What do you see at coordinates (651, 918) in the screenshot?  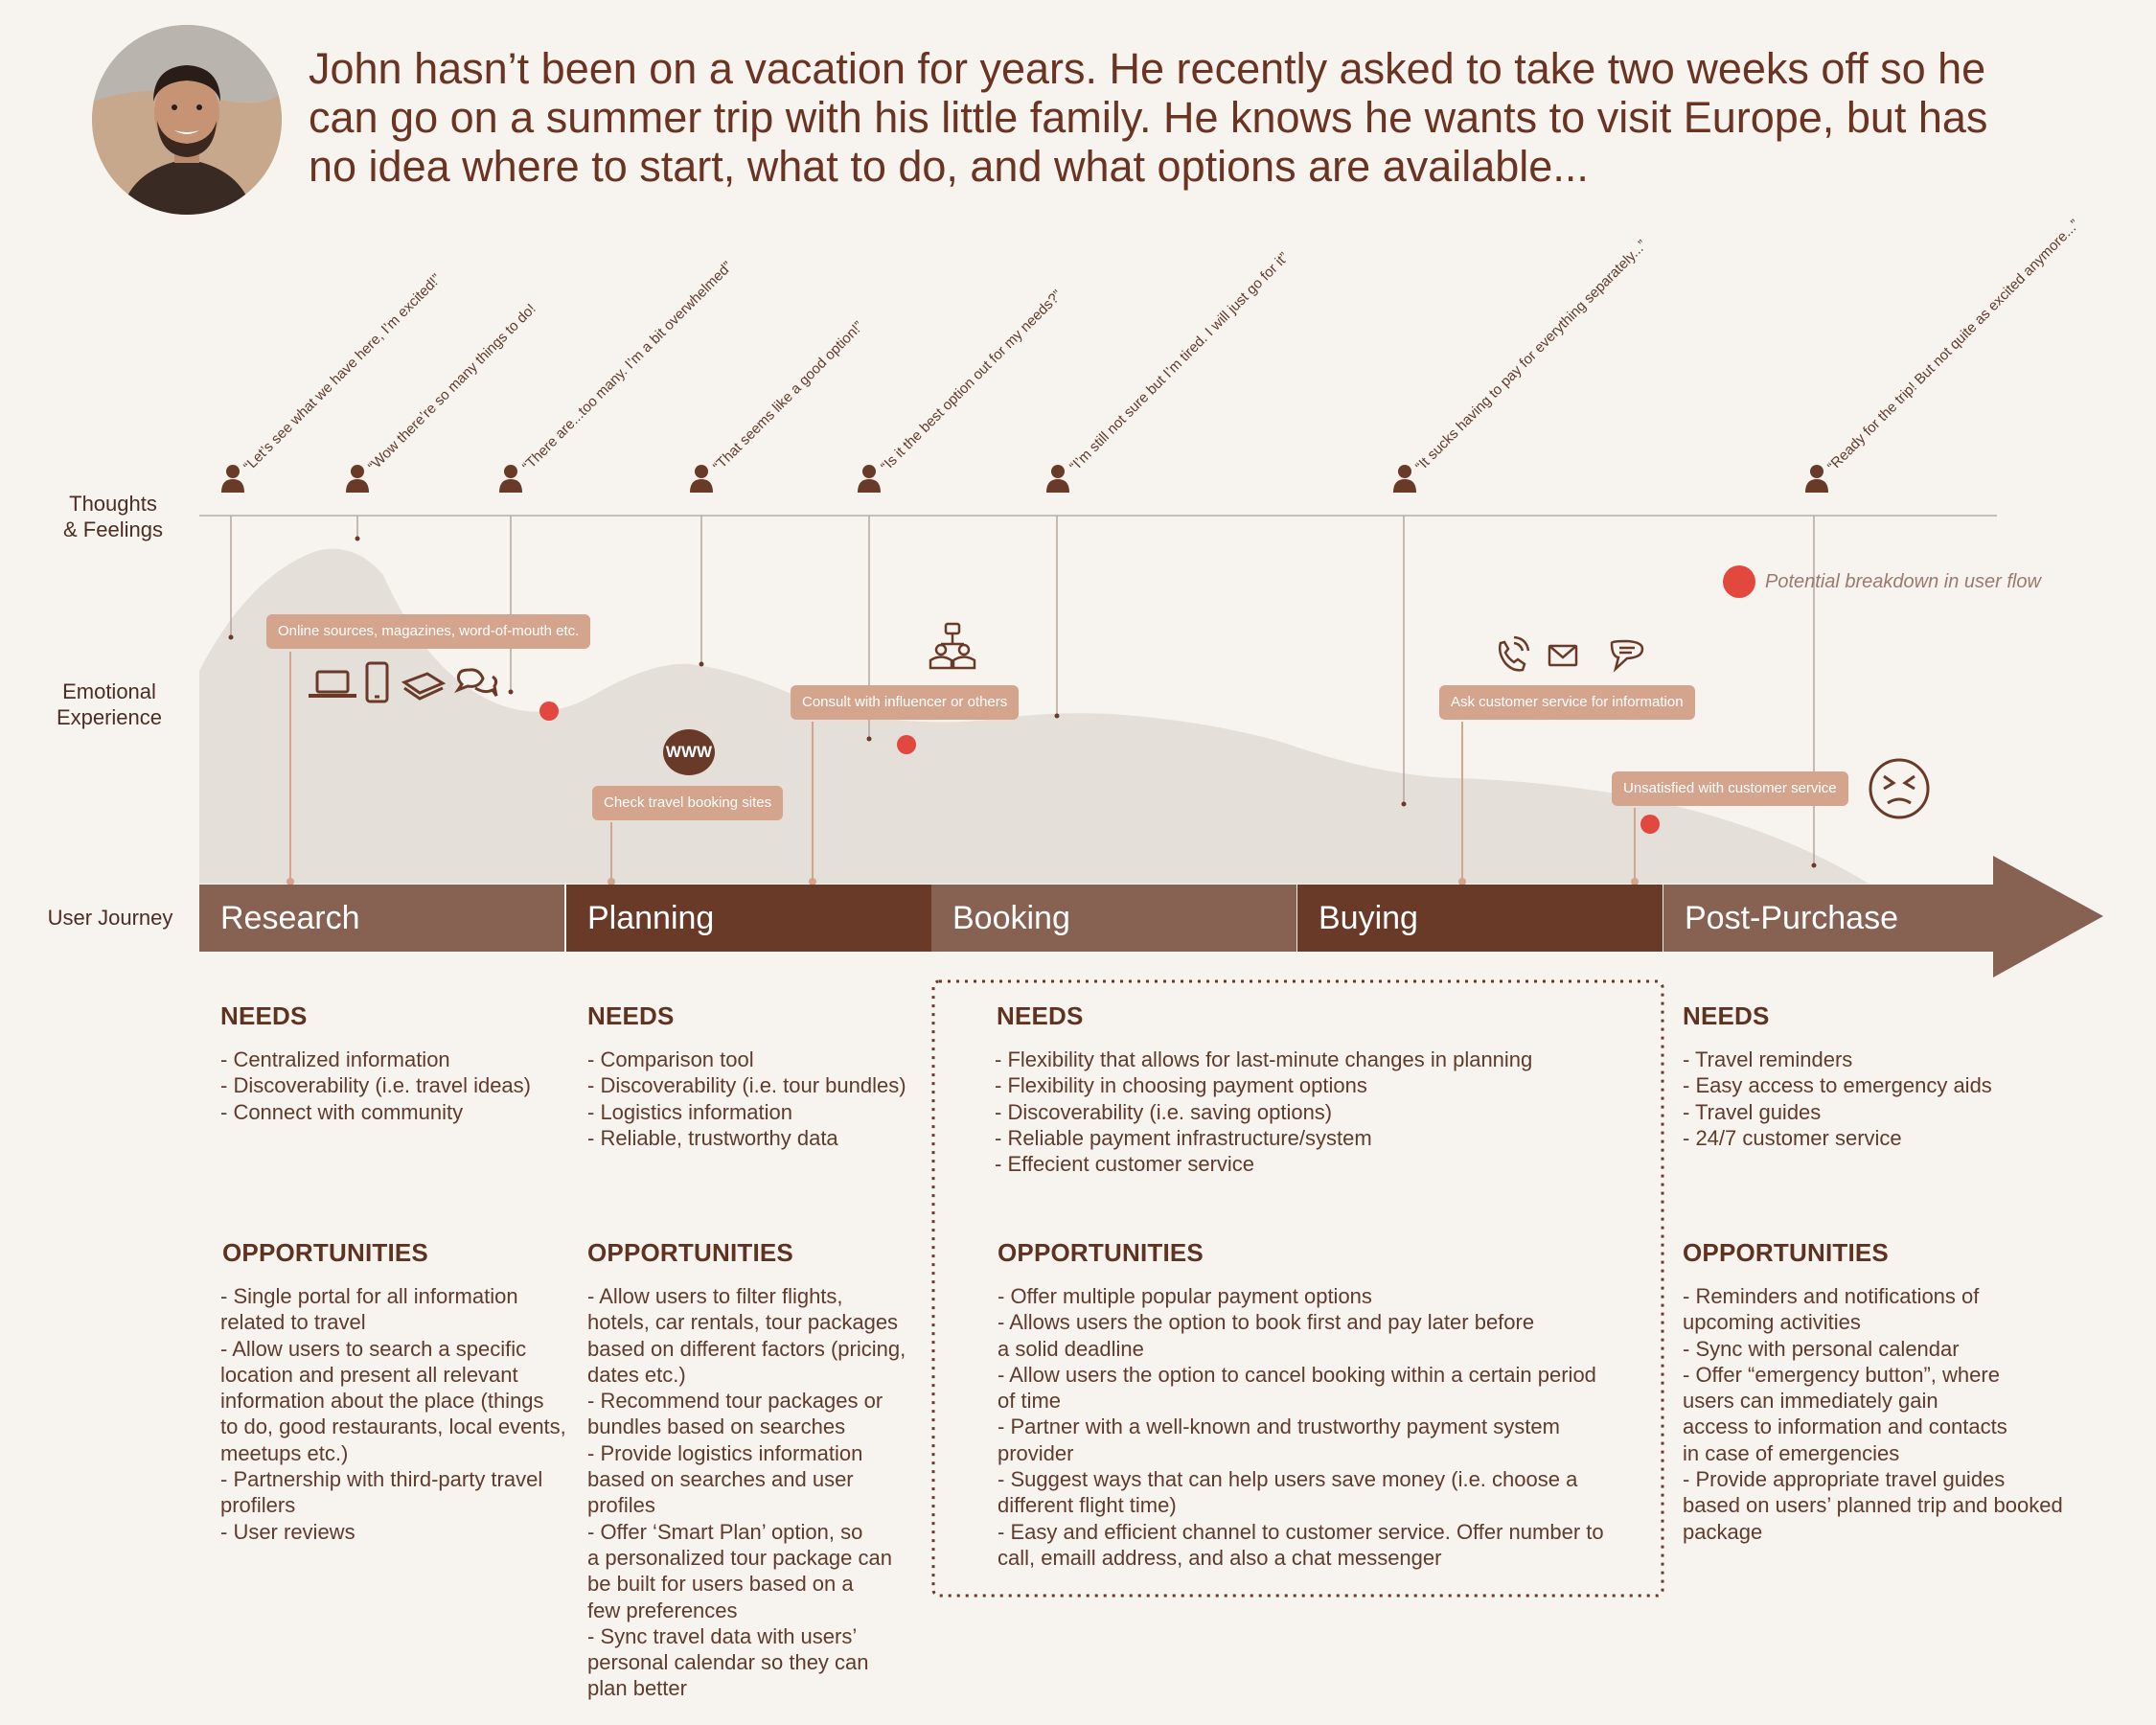 I see `stage-planning: Planning` at bounding box center [651, 918].